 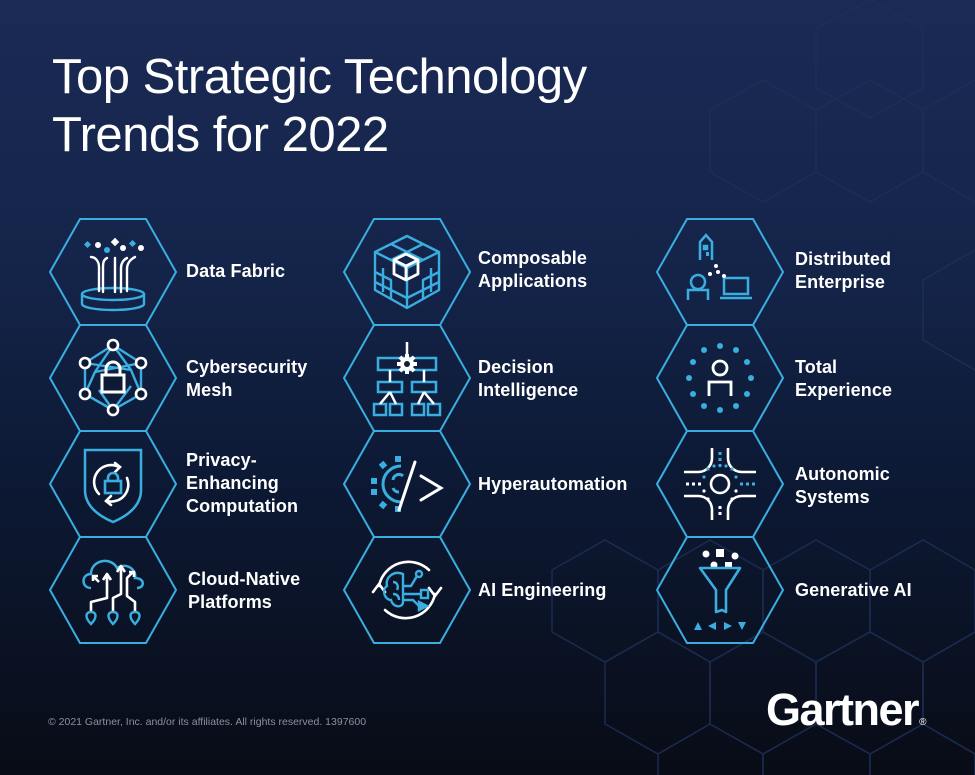 I want to click on trend-label-data-fabric: Data Fabric, so click(x=235, y=271).